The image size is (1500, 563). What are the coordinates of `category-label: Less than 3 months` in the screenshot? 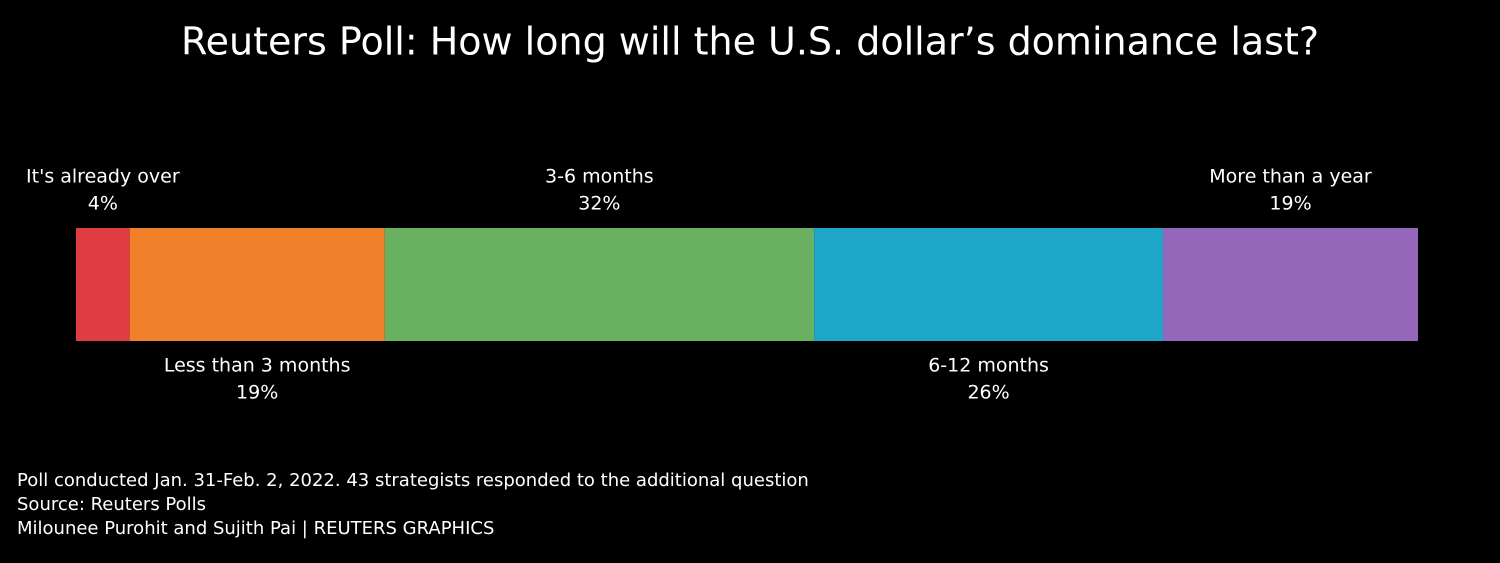 It's located at (257, 366).